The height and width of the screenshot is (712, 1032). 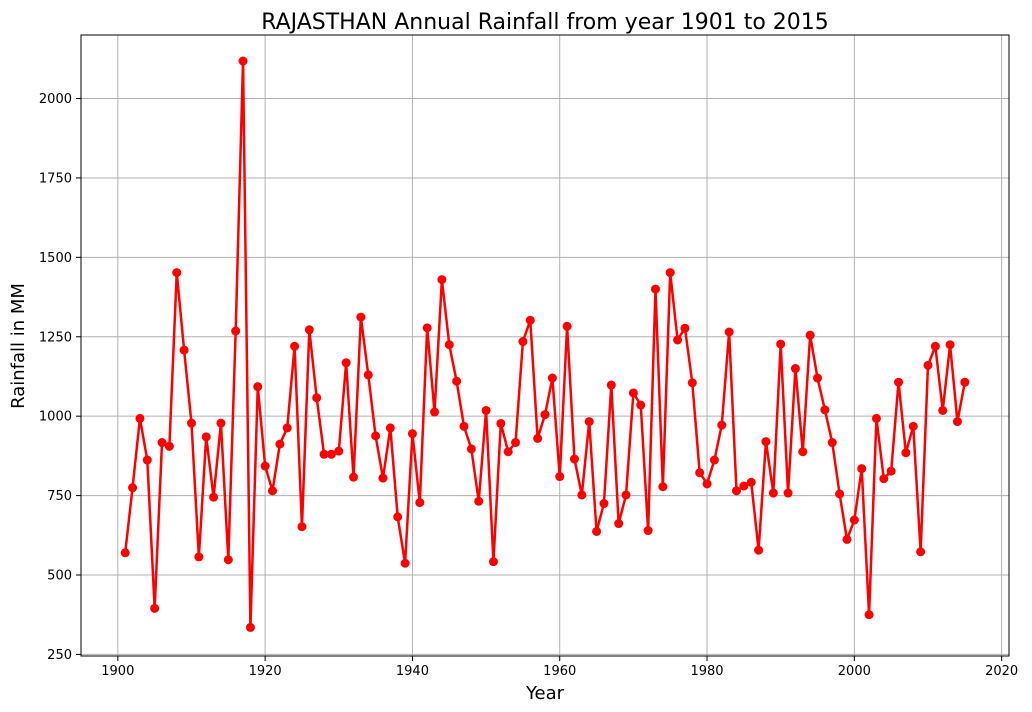 What do you see at coordinates (55, 99) in the screenshot?
I see `y-tick-label: 2000` at bounding box center [55, 99].